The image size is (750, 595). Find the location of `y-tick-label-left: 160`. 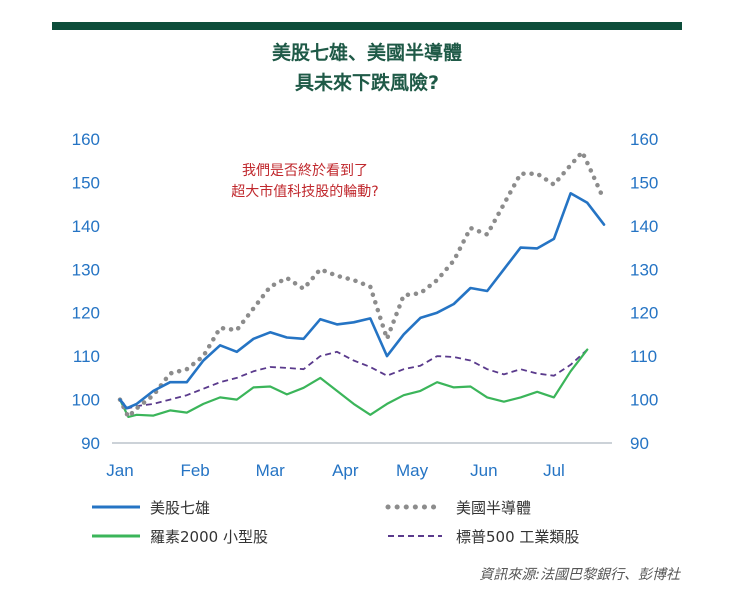

y-tick-label-left: 160 is located at coordinates (86, 139).